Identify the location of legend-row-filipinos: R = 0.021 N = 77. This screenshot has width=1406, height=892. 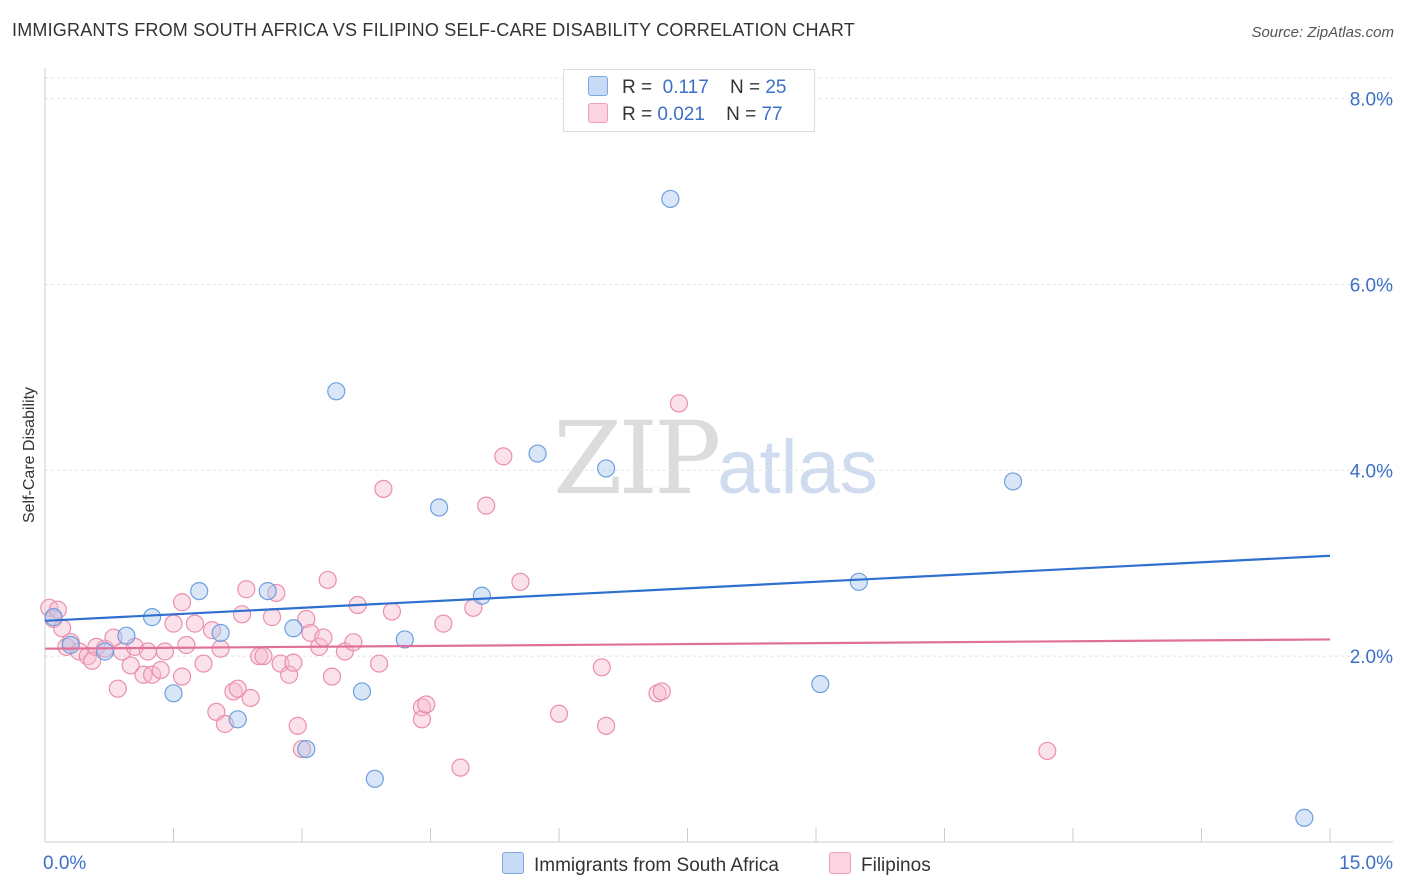
(685, 114).